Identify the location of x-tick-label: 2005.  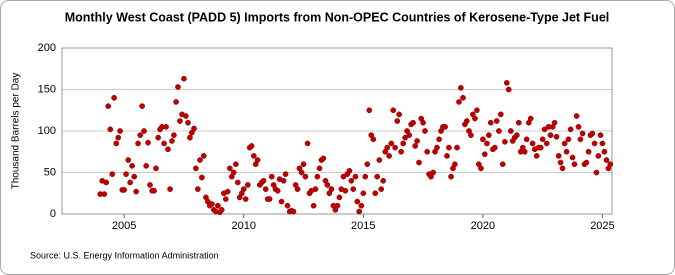
(124, 226).